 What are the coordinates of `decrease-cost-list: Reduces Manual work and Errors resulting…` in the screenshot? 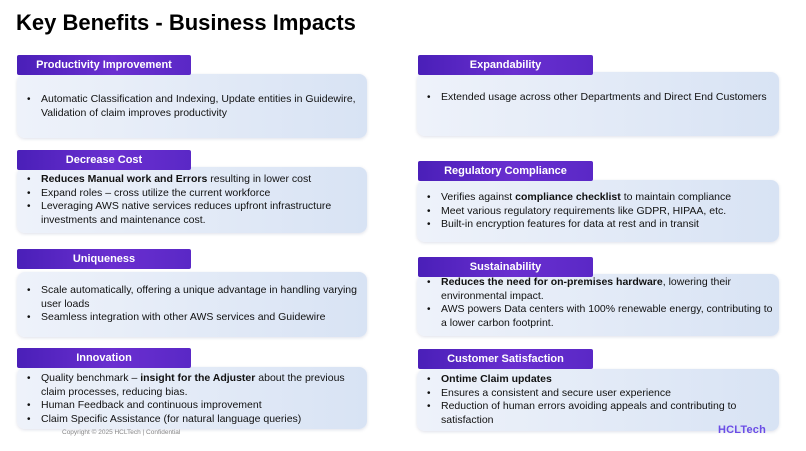 It's located at (192, 200).